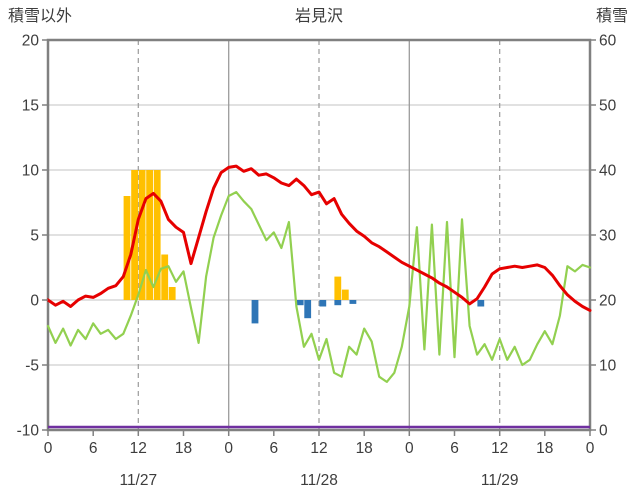  What do you see at coordinates (319, 480) in the screenshot?
I see `x-axis-date-label: 11/28` at bounding box center [319, 480].